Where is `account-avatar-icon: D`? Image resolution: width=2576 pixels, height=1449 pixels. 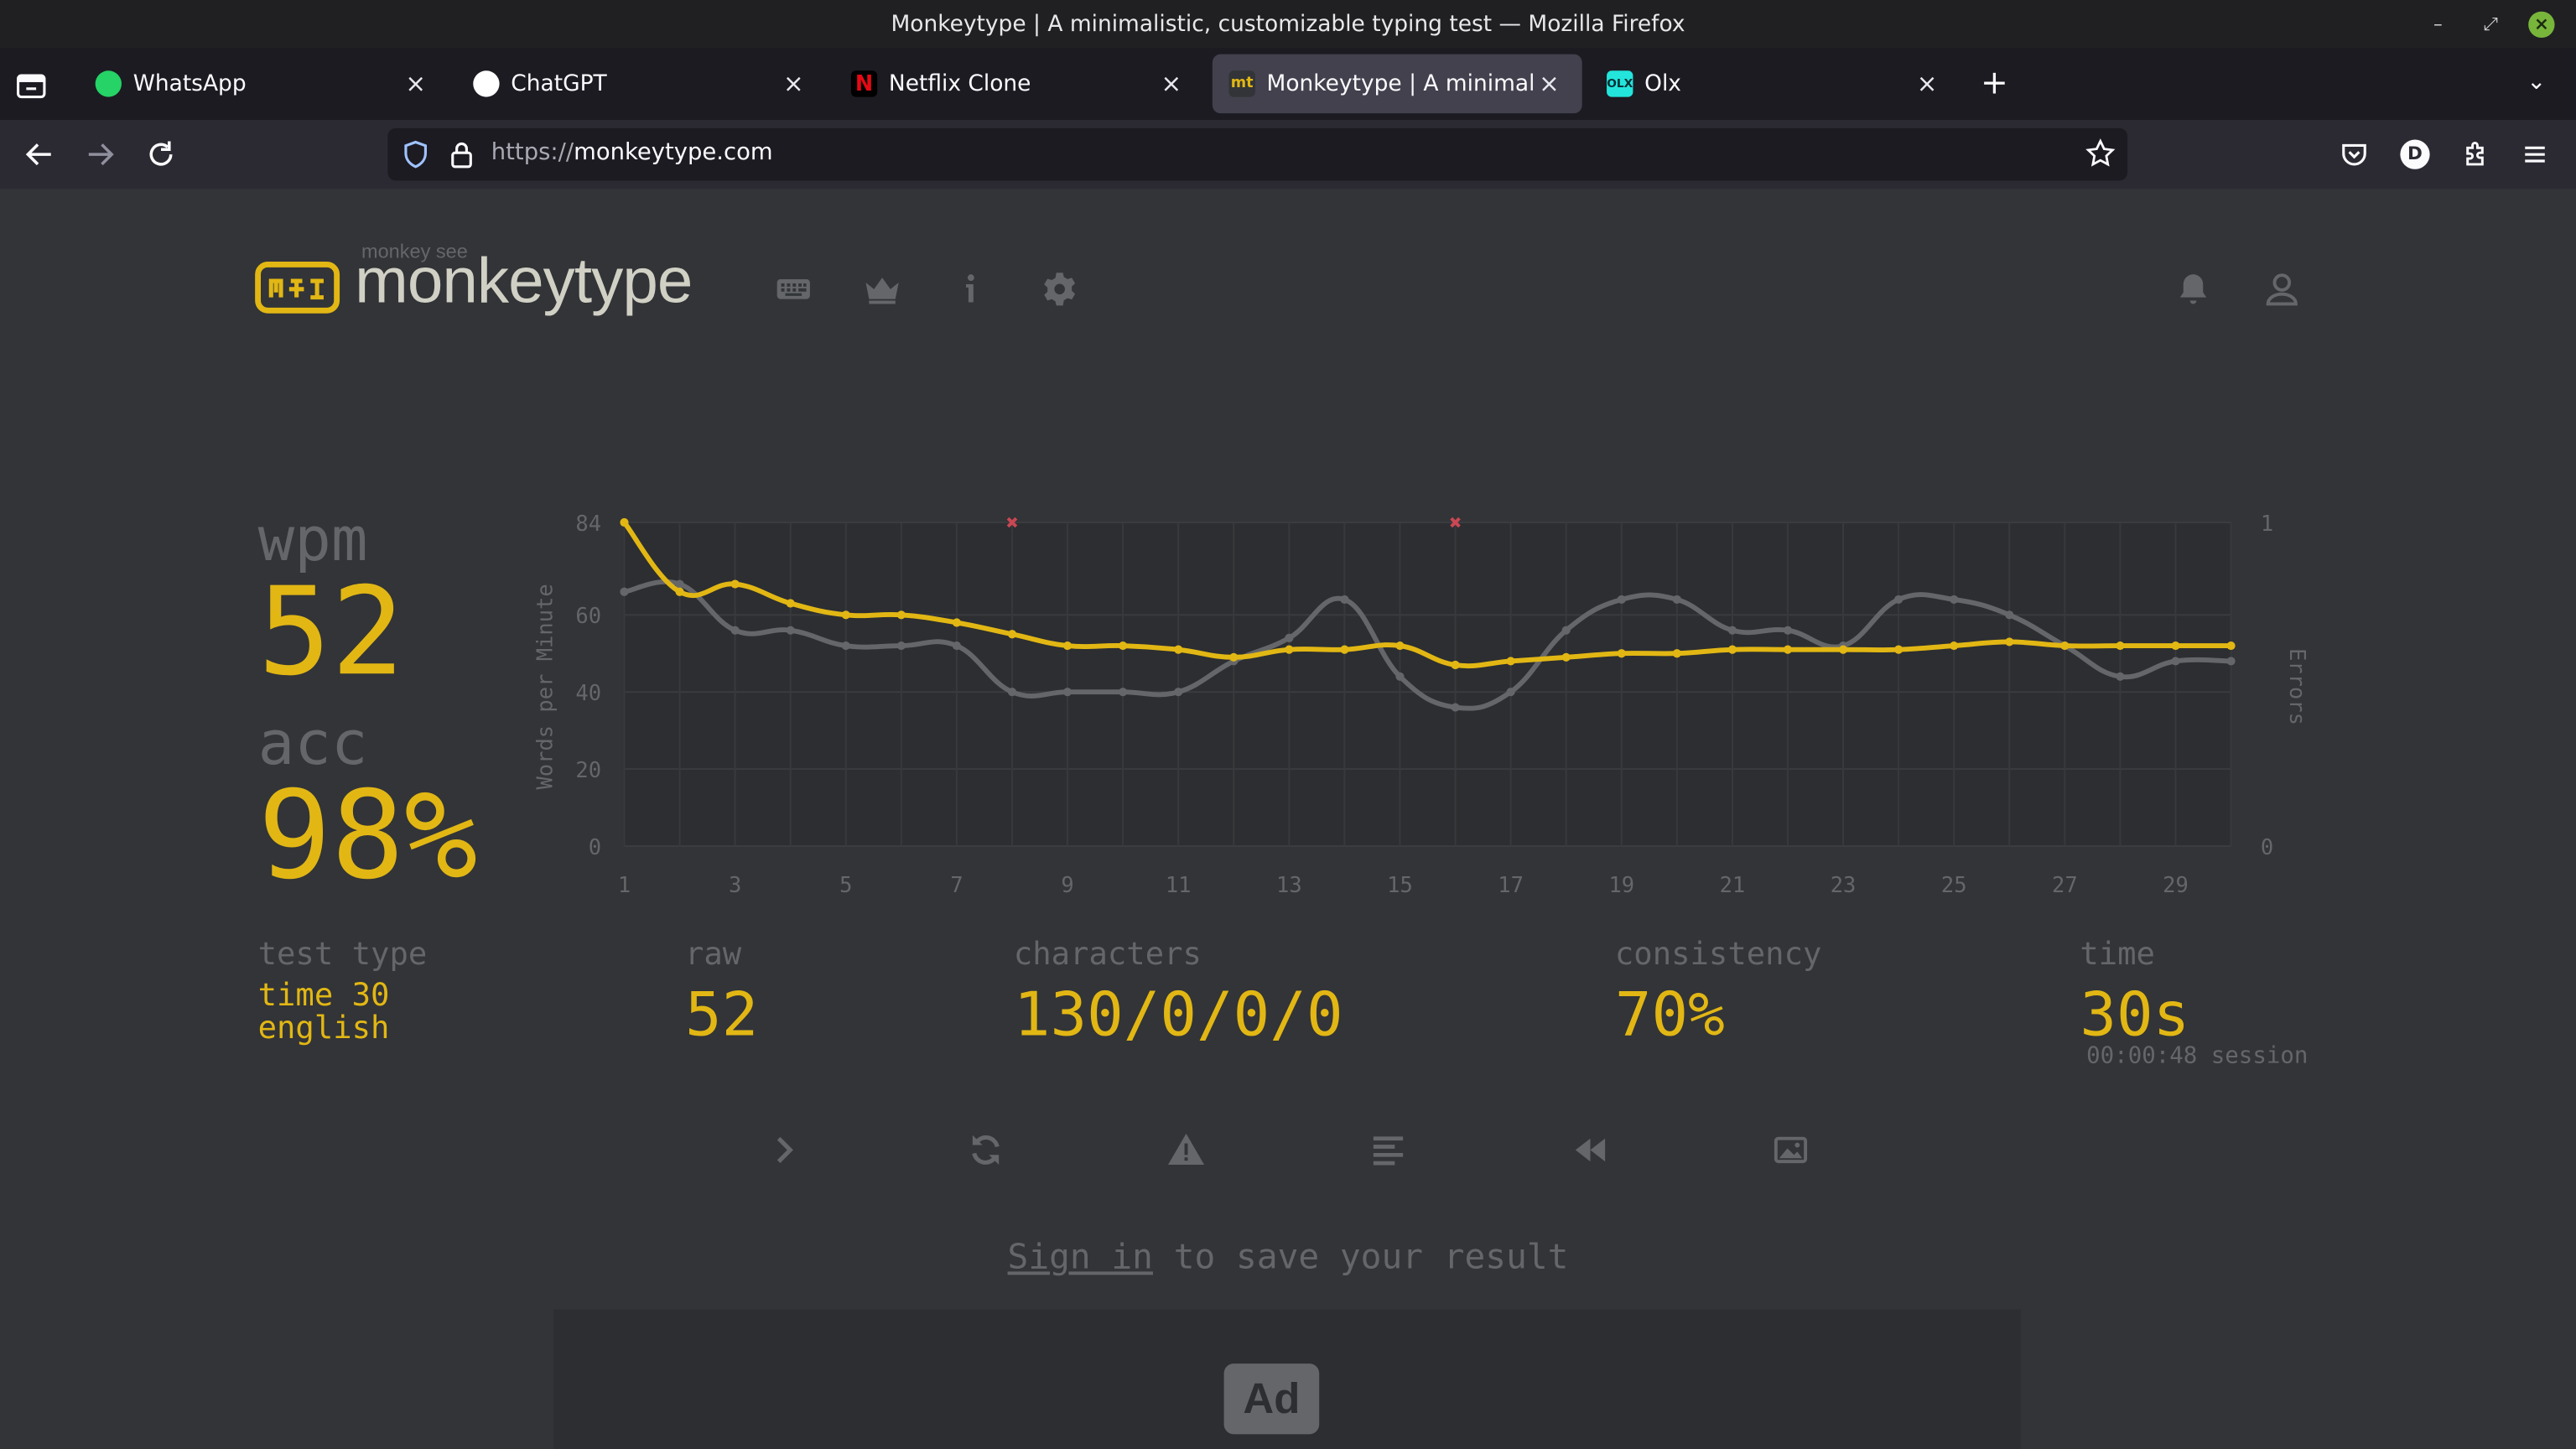 account-avatar-icon: D is located at coordinates (2415, 155).